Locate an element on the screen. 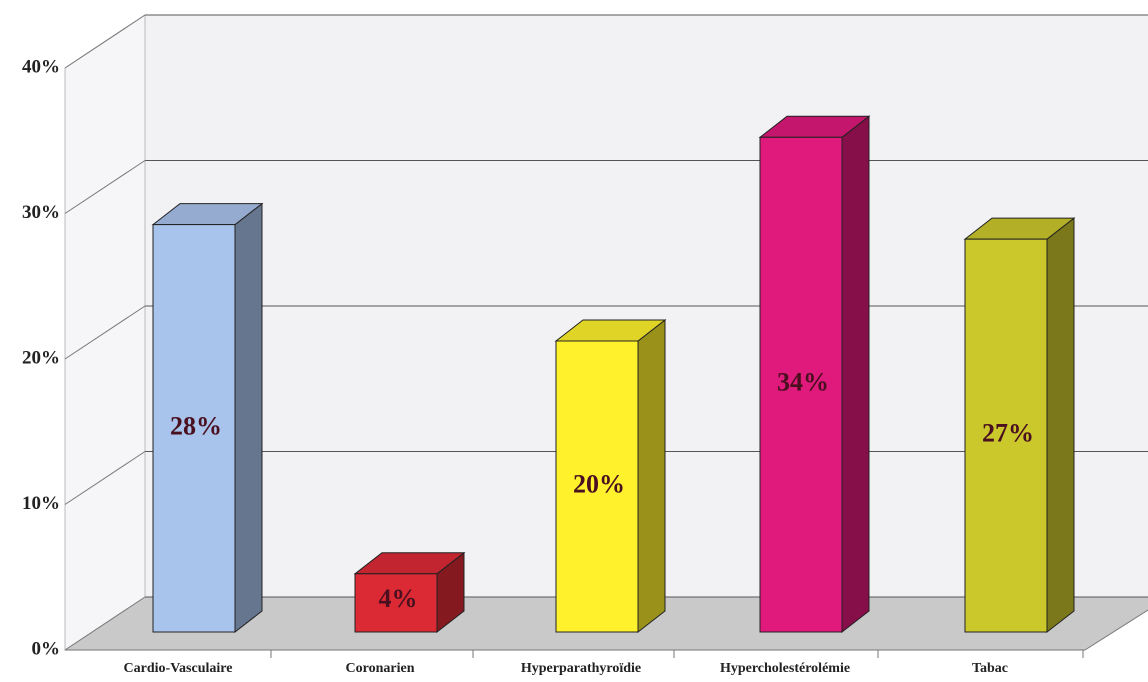 The image size is (1148, 682). value-label: 27% is located at coordinates (1008, 433).